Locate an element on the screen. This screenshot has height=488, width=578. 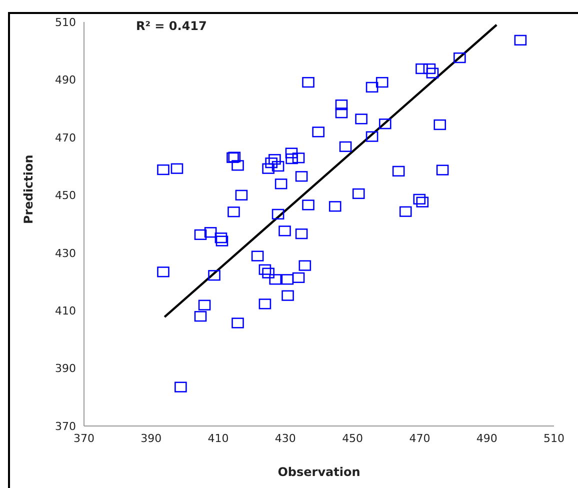
y-tick-label: 510 is located at coordinates (65, 22).